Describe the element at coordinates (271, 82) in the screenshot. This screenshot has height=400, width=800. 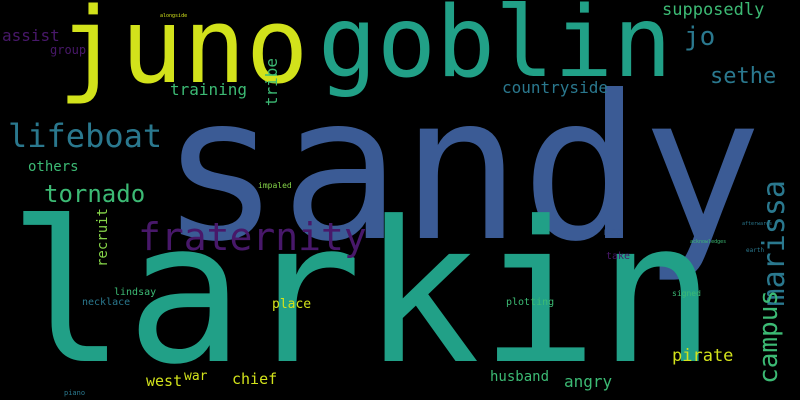
I see `word-tribe: tribe` at that location.